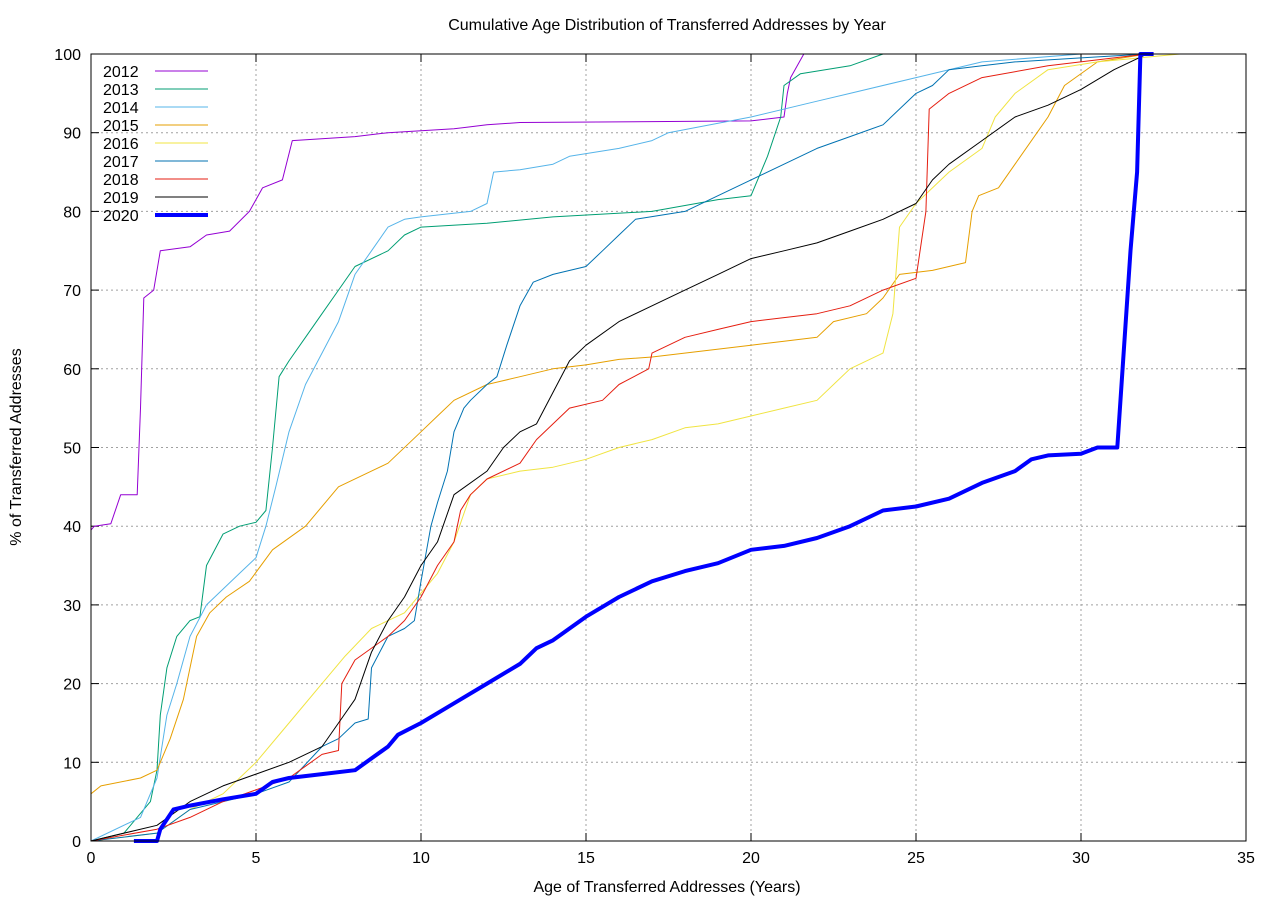  Describe the element at coordinates (121, 144) in the screenshot. I see `legend-label-2016: 2016` at that location.